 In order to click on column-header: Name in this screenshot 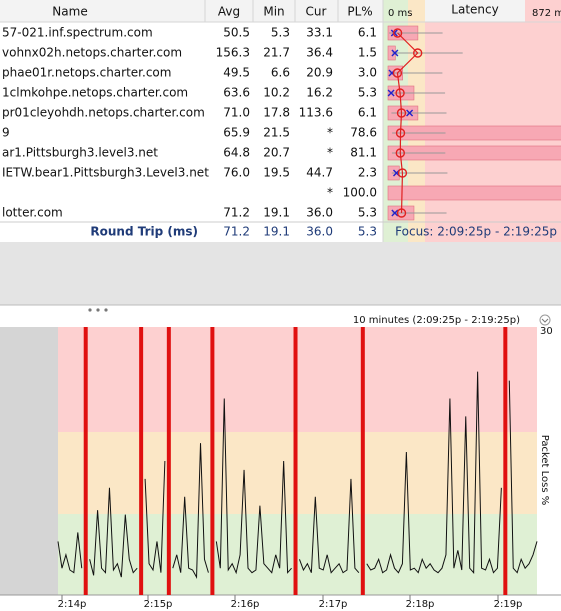, I will do `click(69, 12)`.